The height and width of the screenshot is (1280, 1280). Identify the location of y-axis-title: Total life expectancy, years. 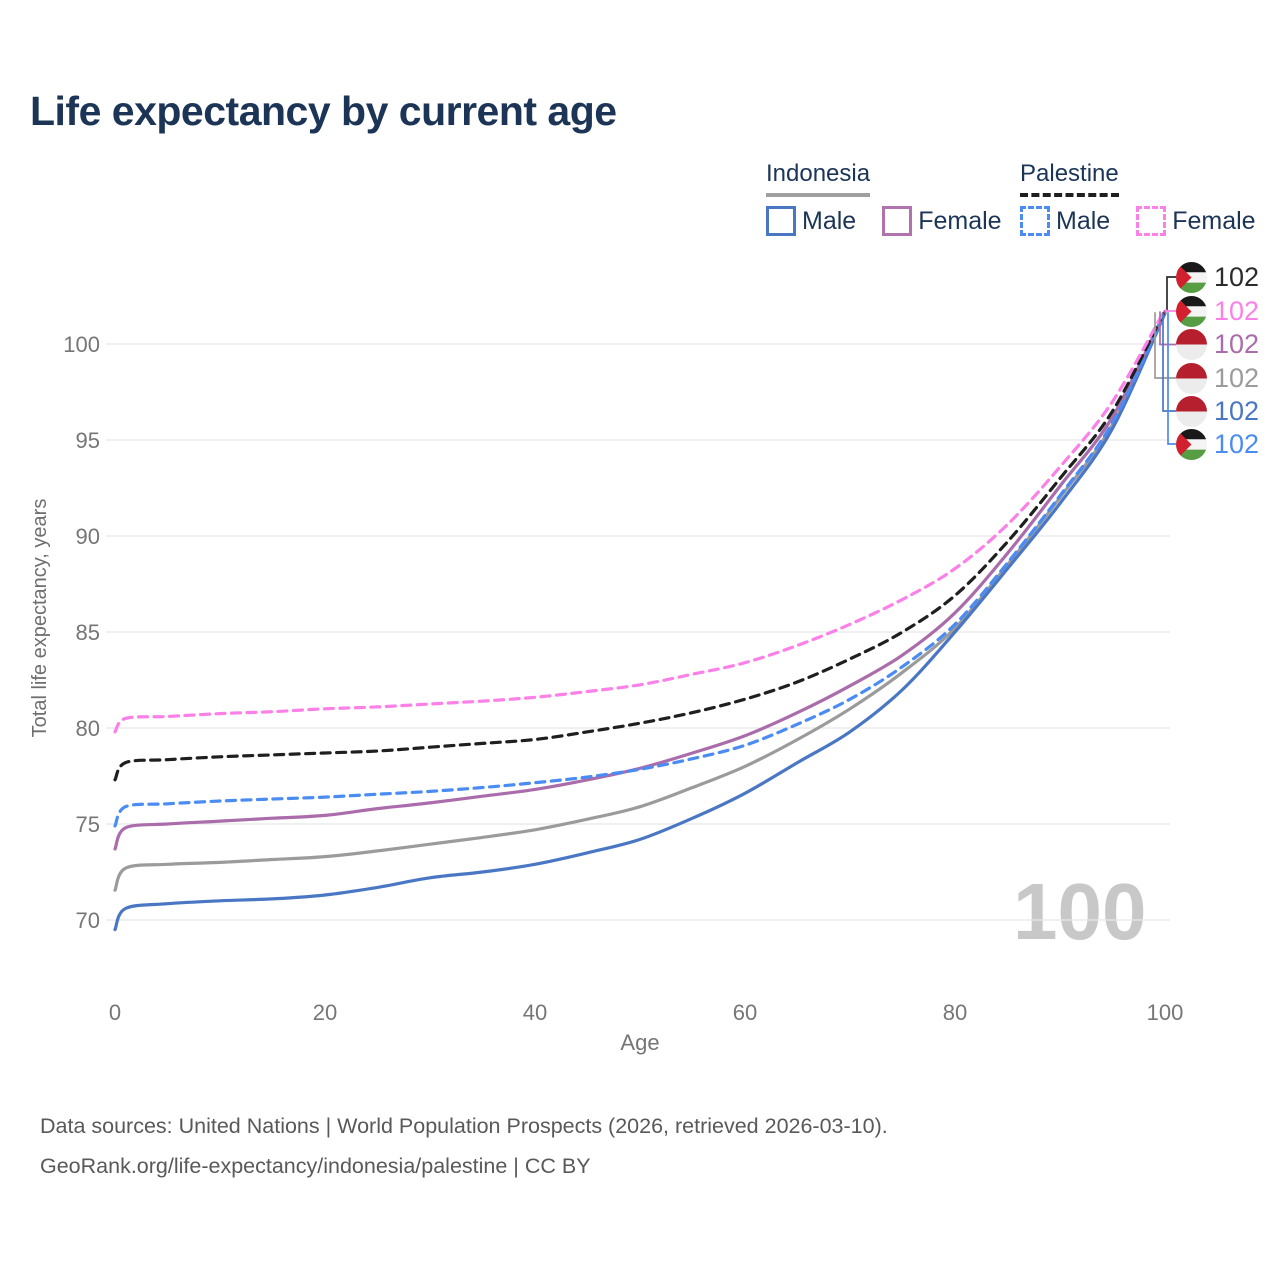
(40, 618).